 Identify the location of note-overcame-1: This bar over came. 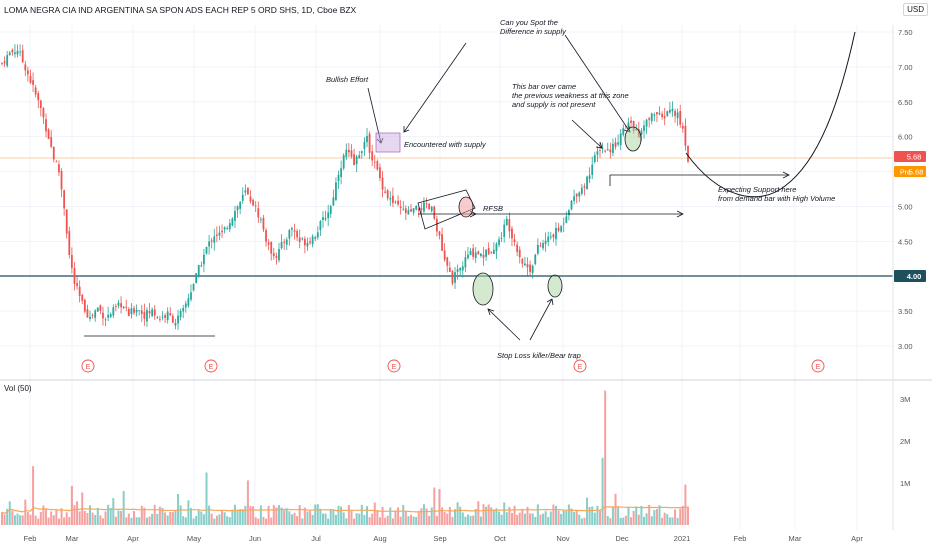
(544, 86).